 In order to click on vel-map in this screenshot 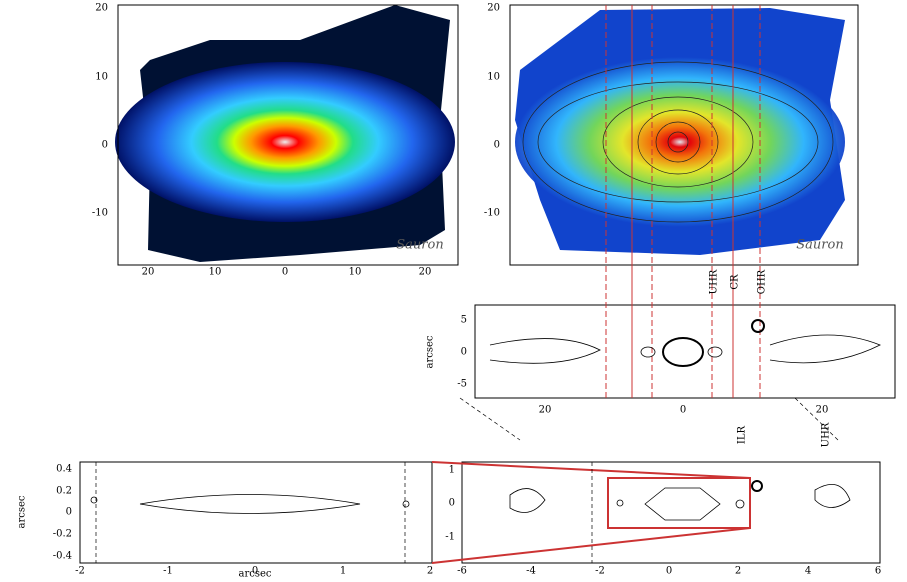, I will do `click(680, 142)`.